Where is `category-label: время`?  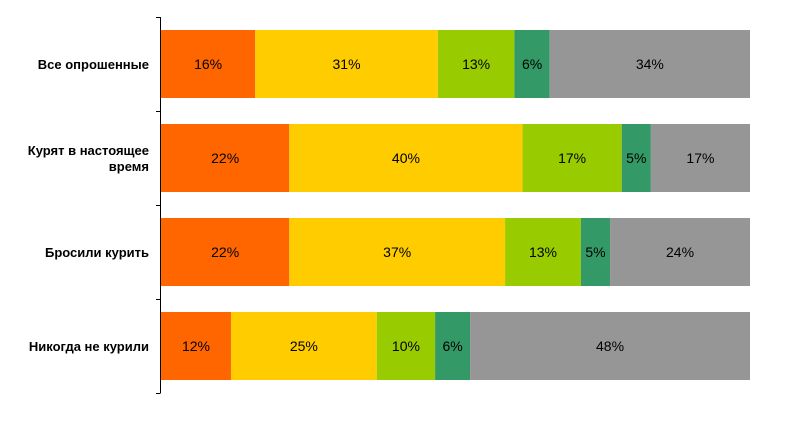 category-label: время is located at coordinates (129, 166).